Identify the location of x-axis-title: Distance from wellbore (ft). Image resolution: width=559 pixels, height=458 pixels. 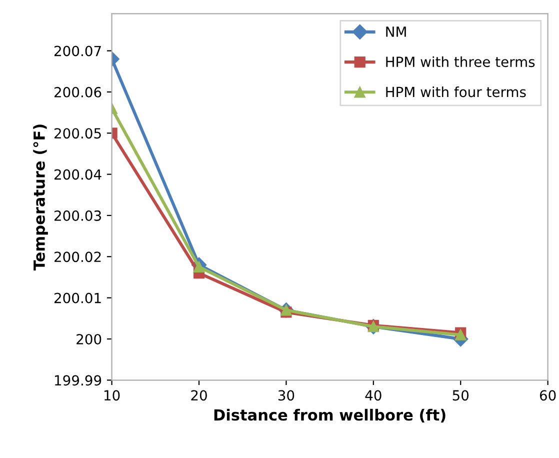
(330, 415).